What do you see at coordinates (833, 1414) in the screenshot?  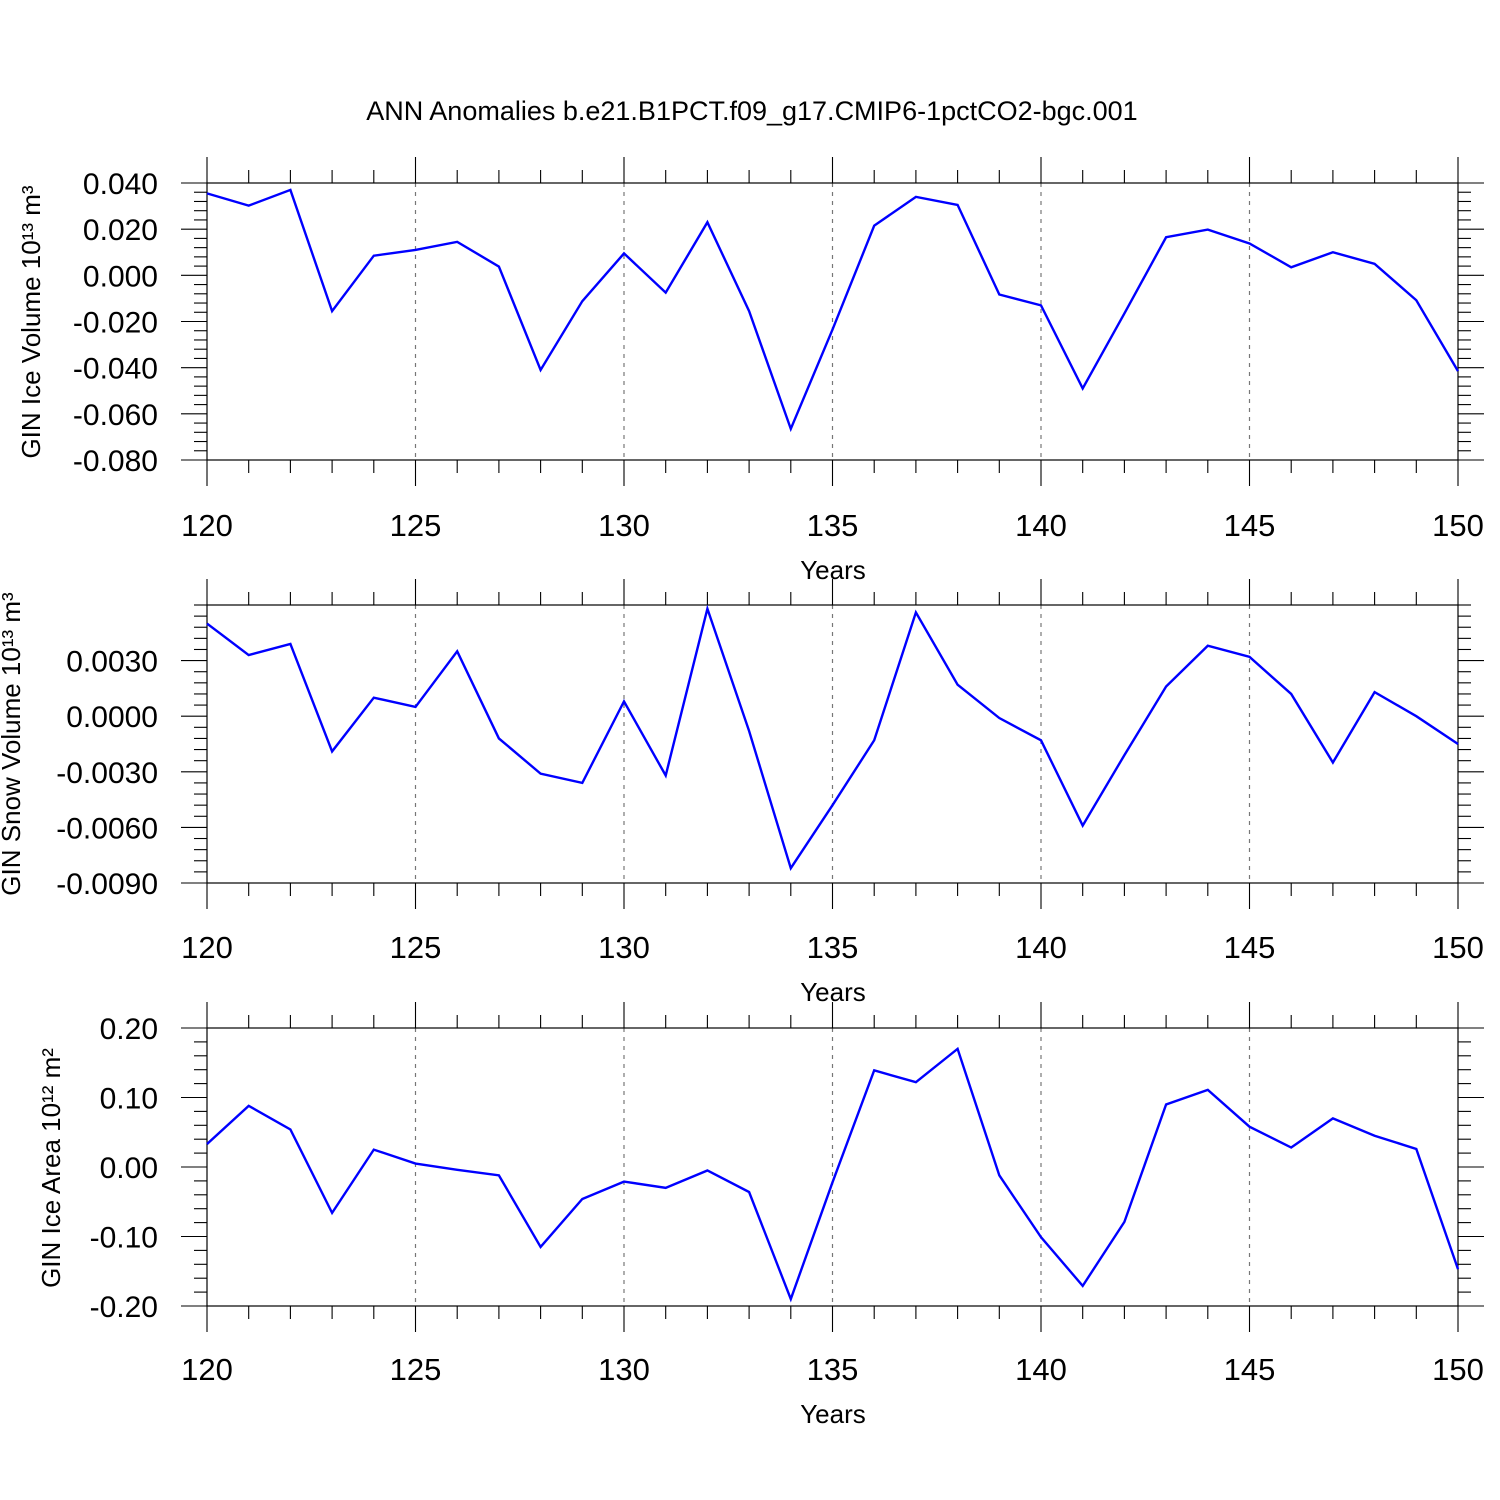 I see `xlabel-years: Years` at bounding box center [833, 1414].